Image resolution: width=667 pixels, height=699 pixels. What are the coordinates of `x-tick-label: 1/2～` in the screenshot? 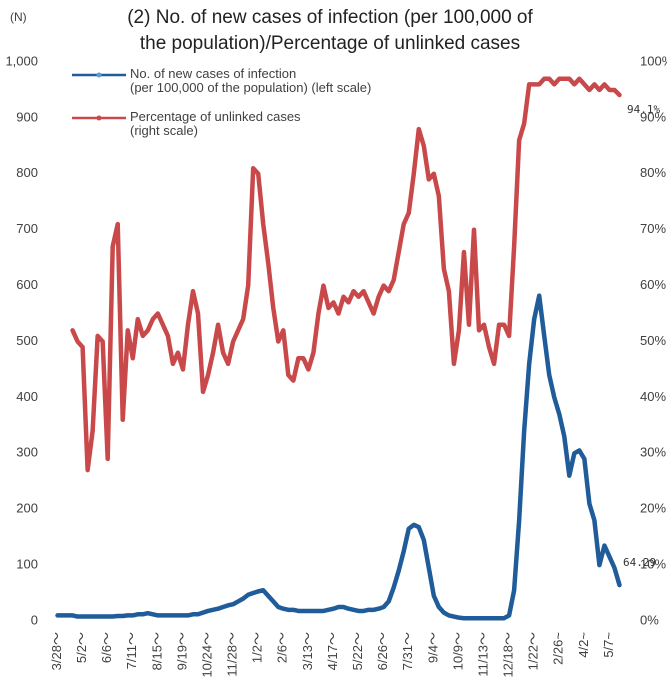 It's located at (257, 647).